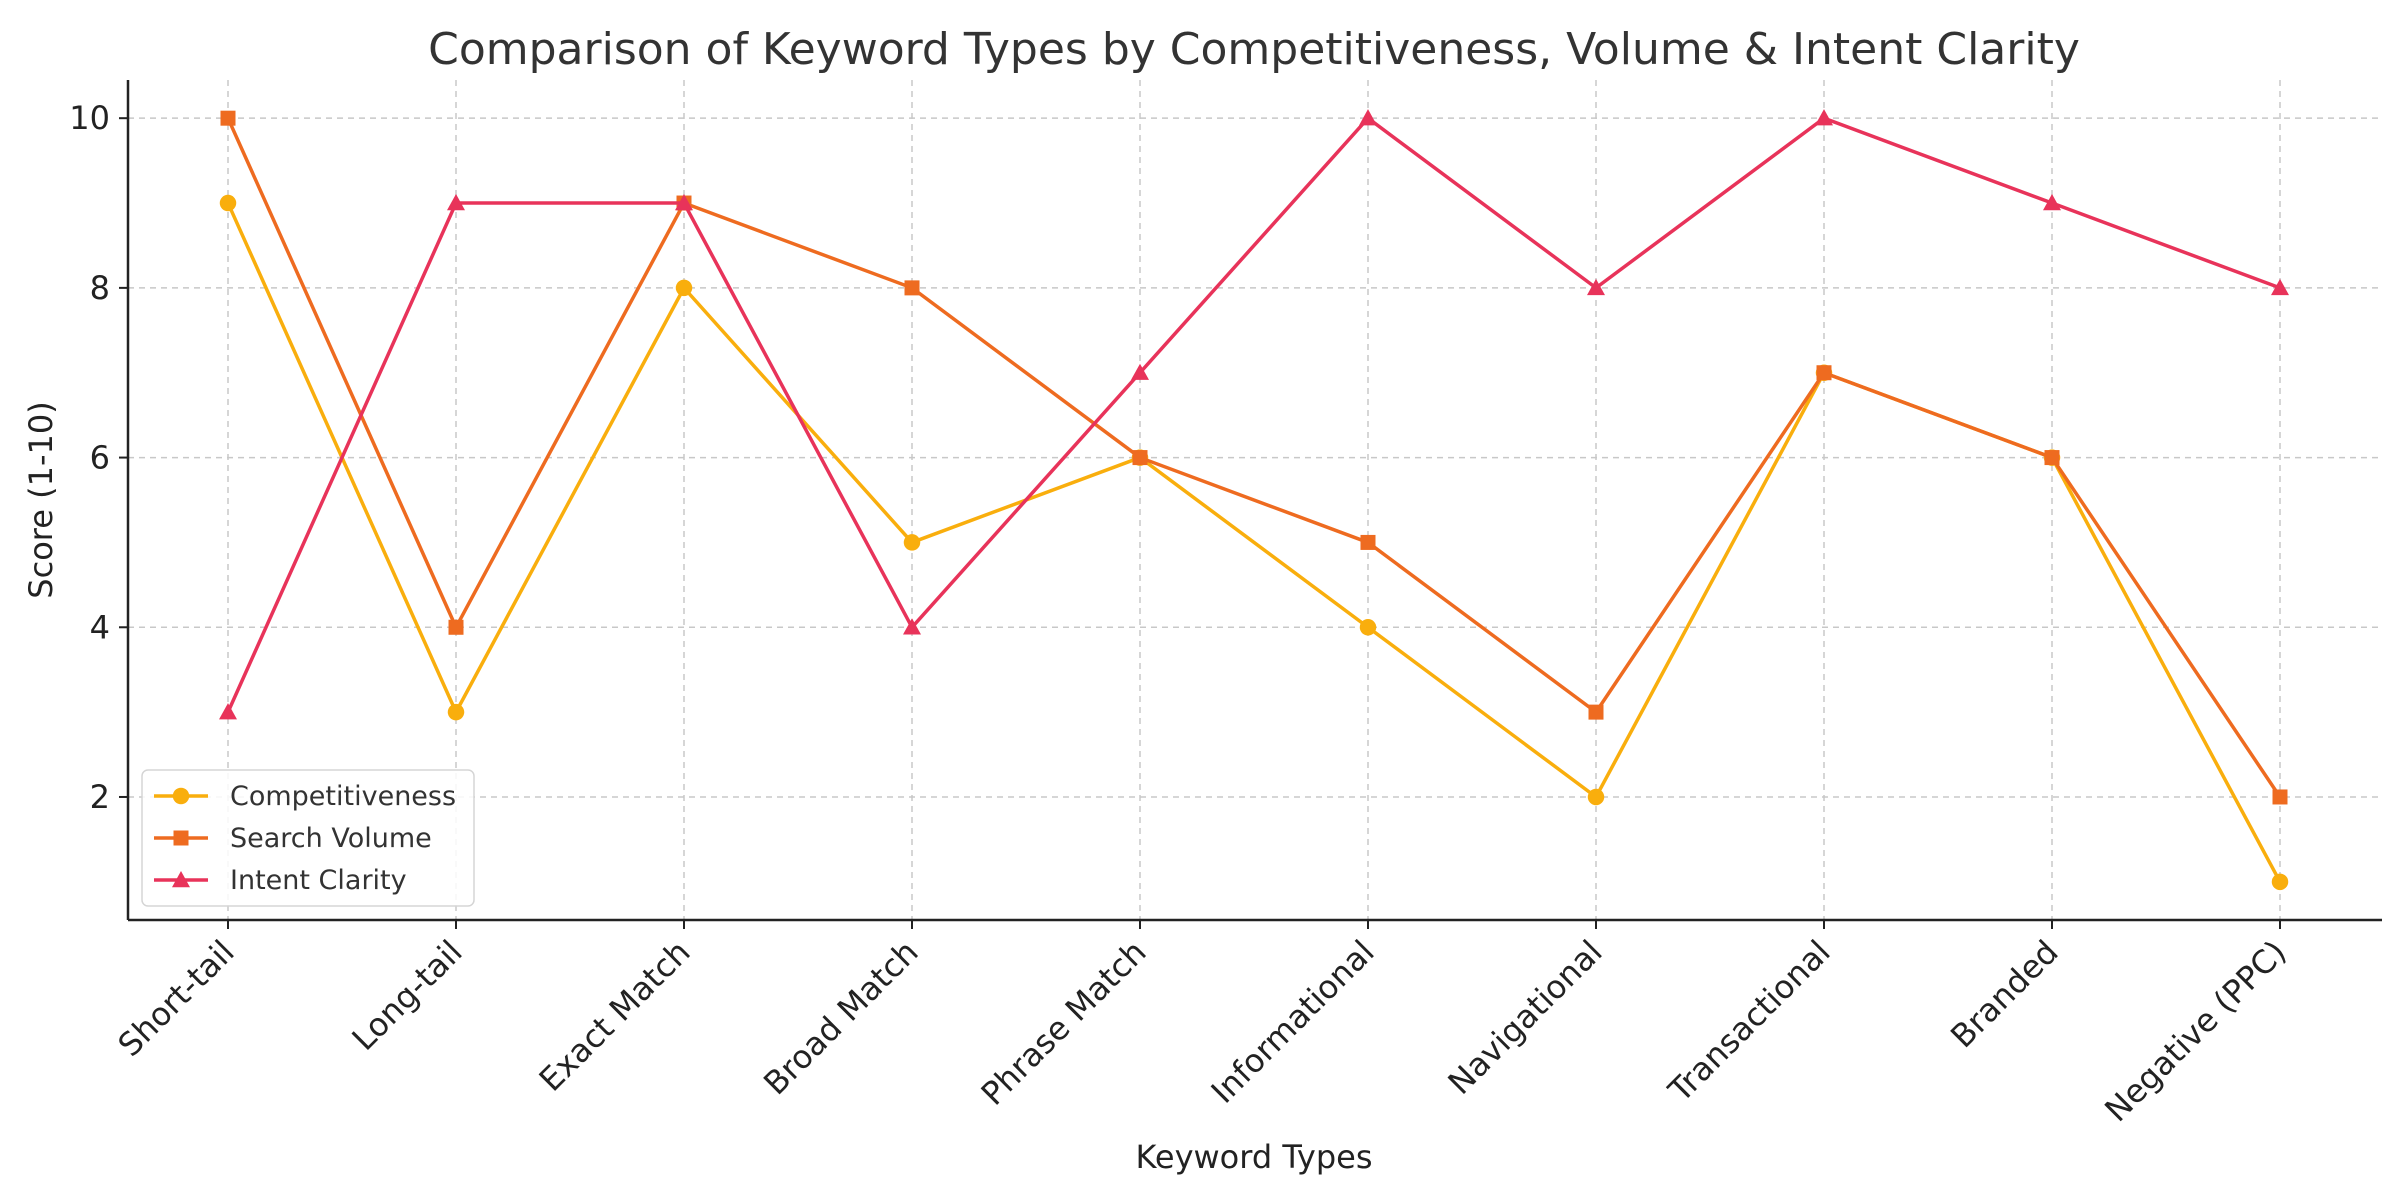 This screenshot has height=1200, width=2400. What do you see at coordinates (41, 499) in the screenshot?
I see `y-axis-label: Score (1-10)` at bounding box center [41, 499].